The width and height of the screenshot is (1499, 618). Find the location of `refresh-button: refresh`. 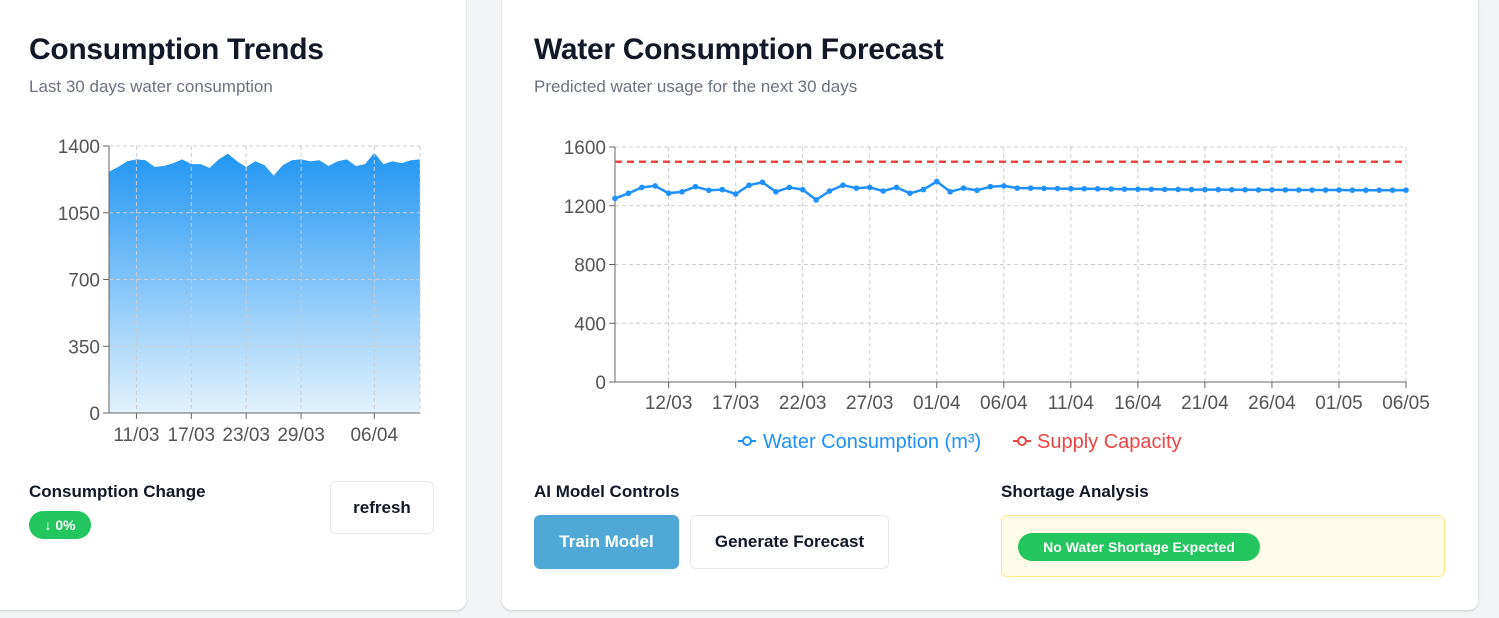

refresh-button: refresh is located at coordinates (382, 507).